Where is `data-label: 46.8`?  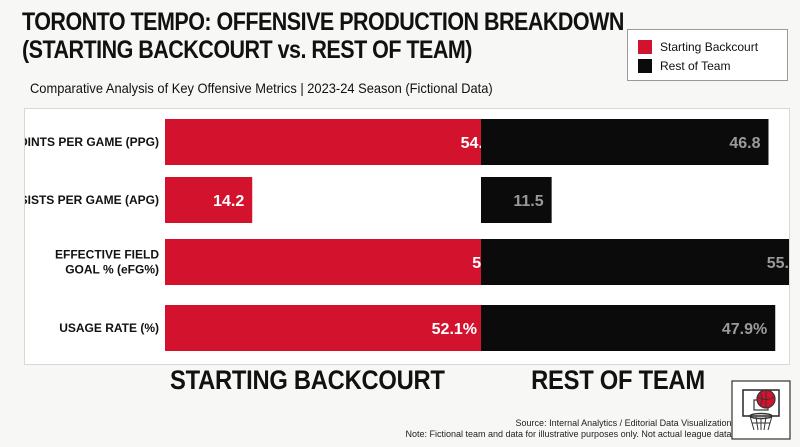 data-label: 46.8 is located at coordinates (744, 143).